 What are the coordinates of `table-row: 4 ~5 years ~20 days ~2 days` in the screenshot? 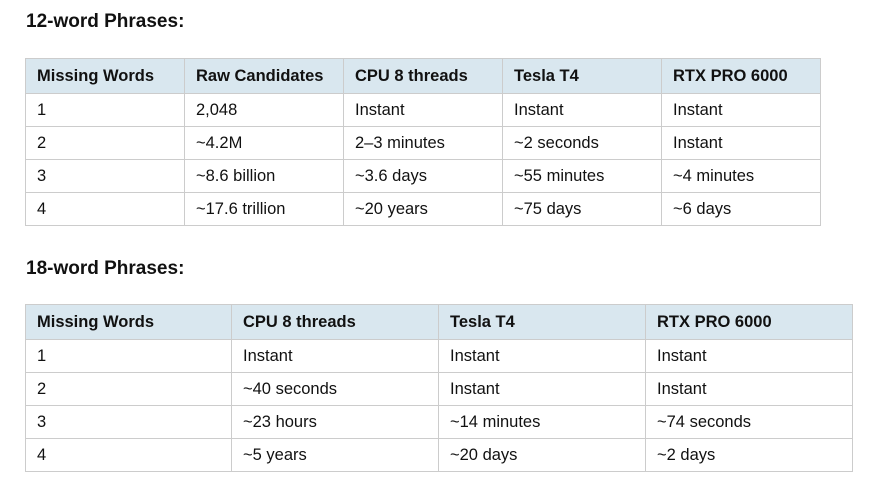 It's located at (439, 455).